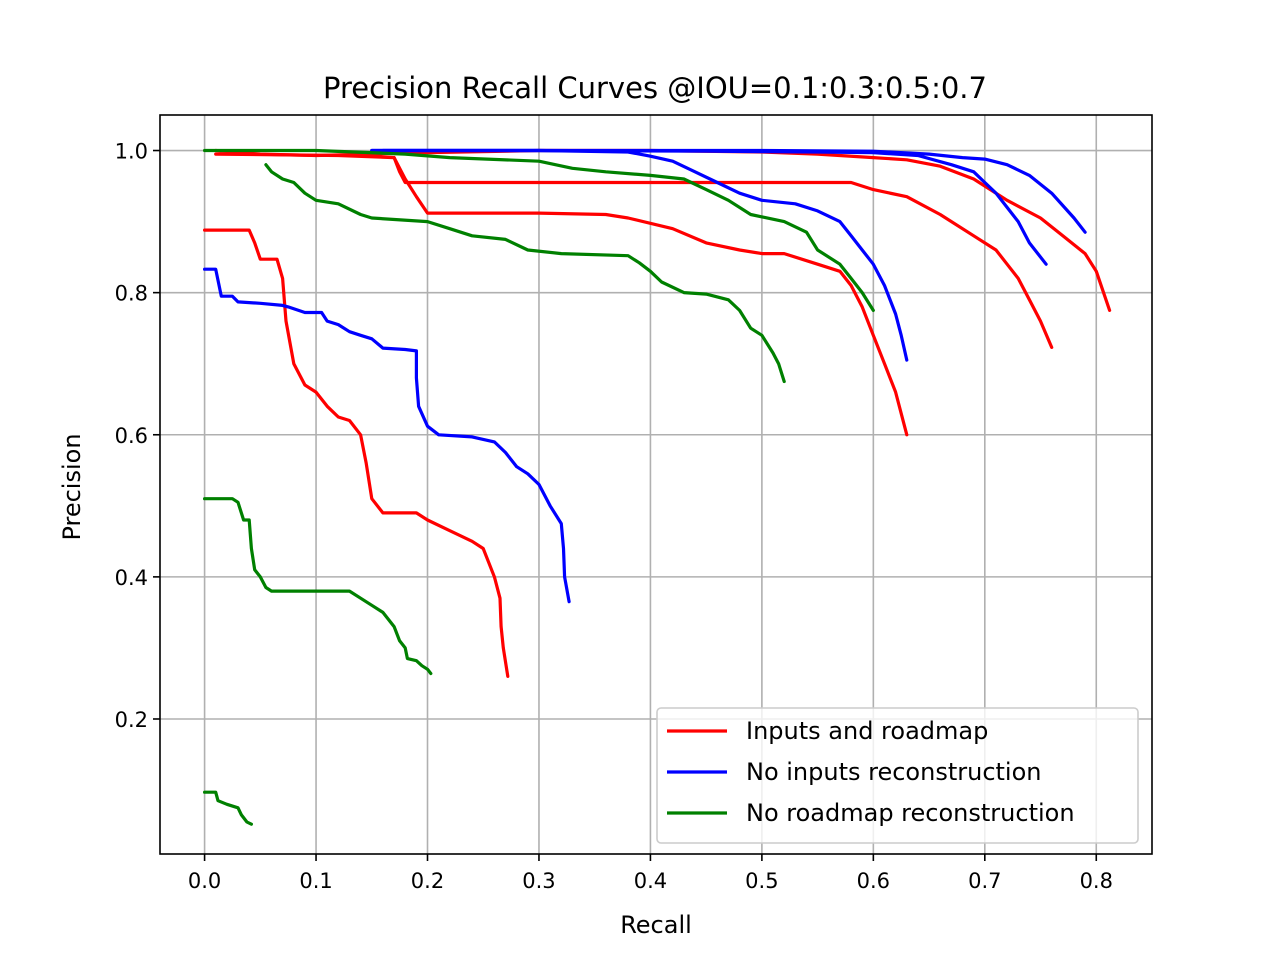  What do you see at coordinates (131, 436) in the screenshot?
I see `y-tick-label: 0.6` at bounding box center [131, 436].